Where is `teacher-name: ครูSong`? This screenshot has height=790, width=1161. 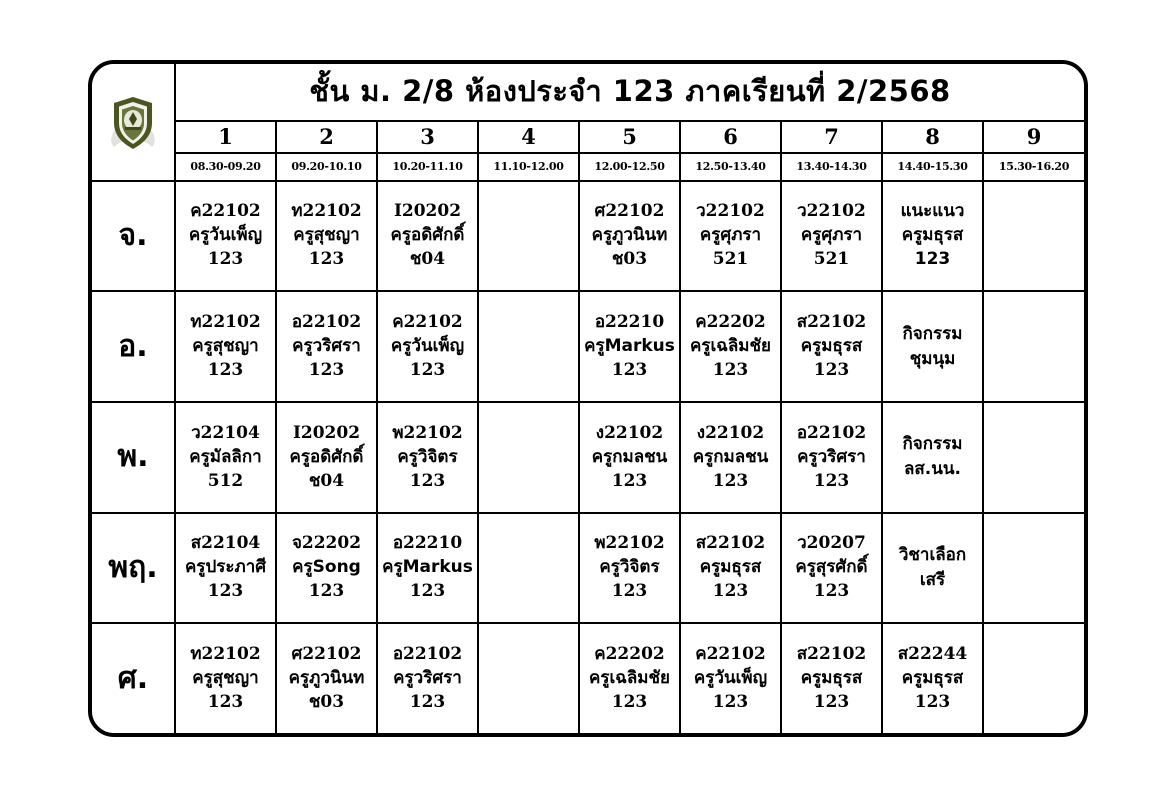 teacher-name: ครูSong is located at coordinates (326, 567).